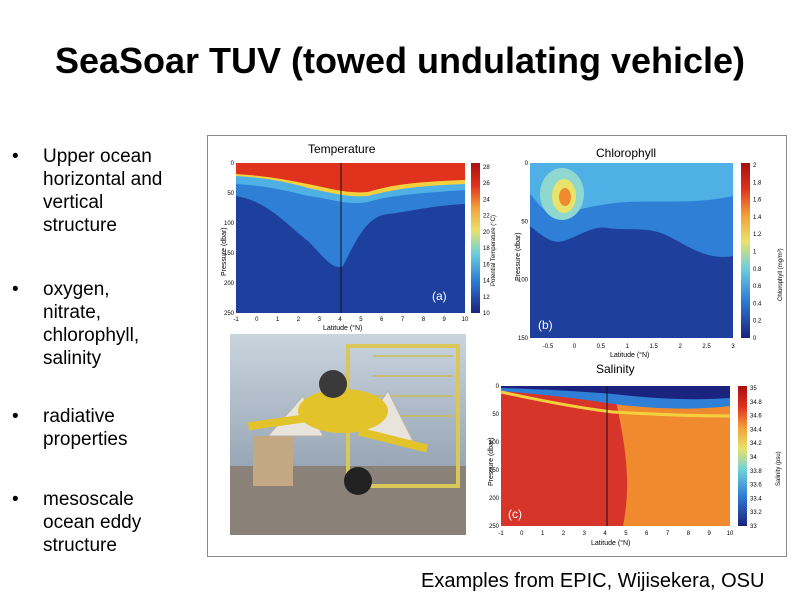 This screenshot has height=600, width=800. I want to click on salinity-ctick-label: 33.4, so click(756, 499).